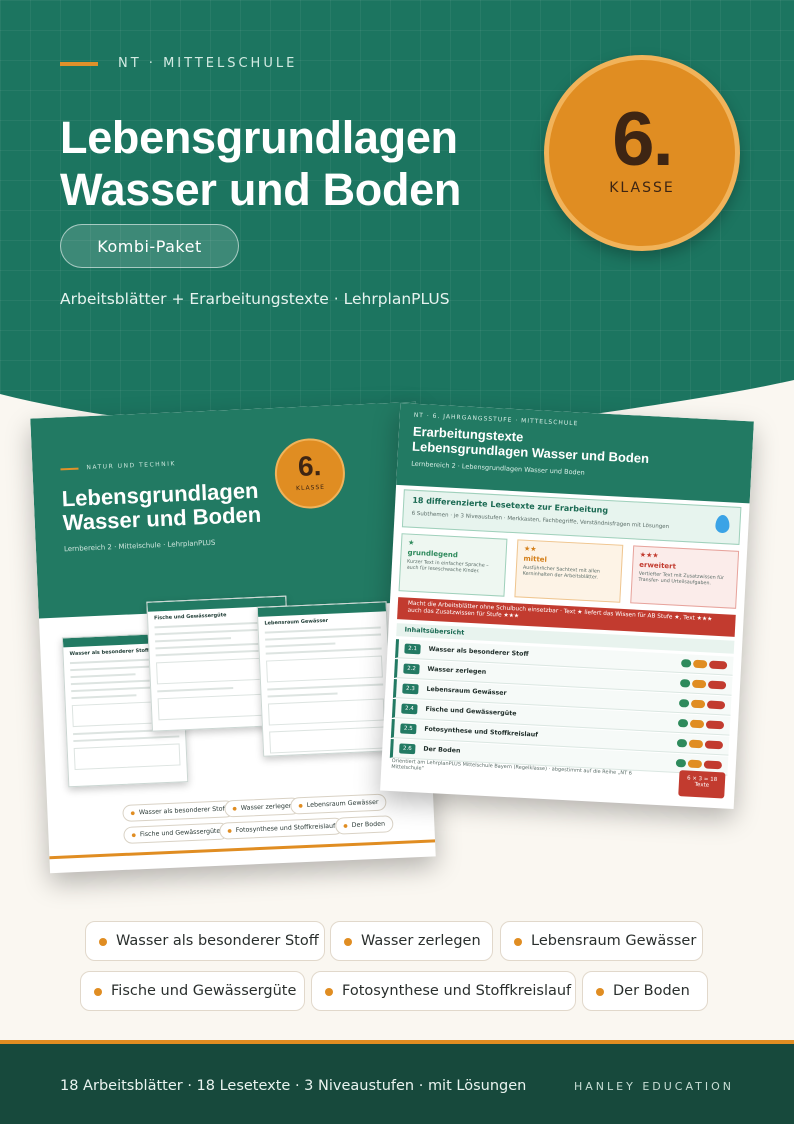  What do you see at coordinates (654, 1086) in the screenshot?
I see `publisher-name: HANLEY EDUCATION` at bounding box center [654, 1086].